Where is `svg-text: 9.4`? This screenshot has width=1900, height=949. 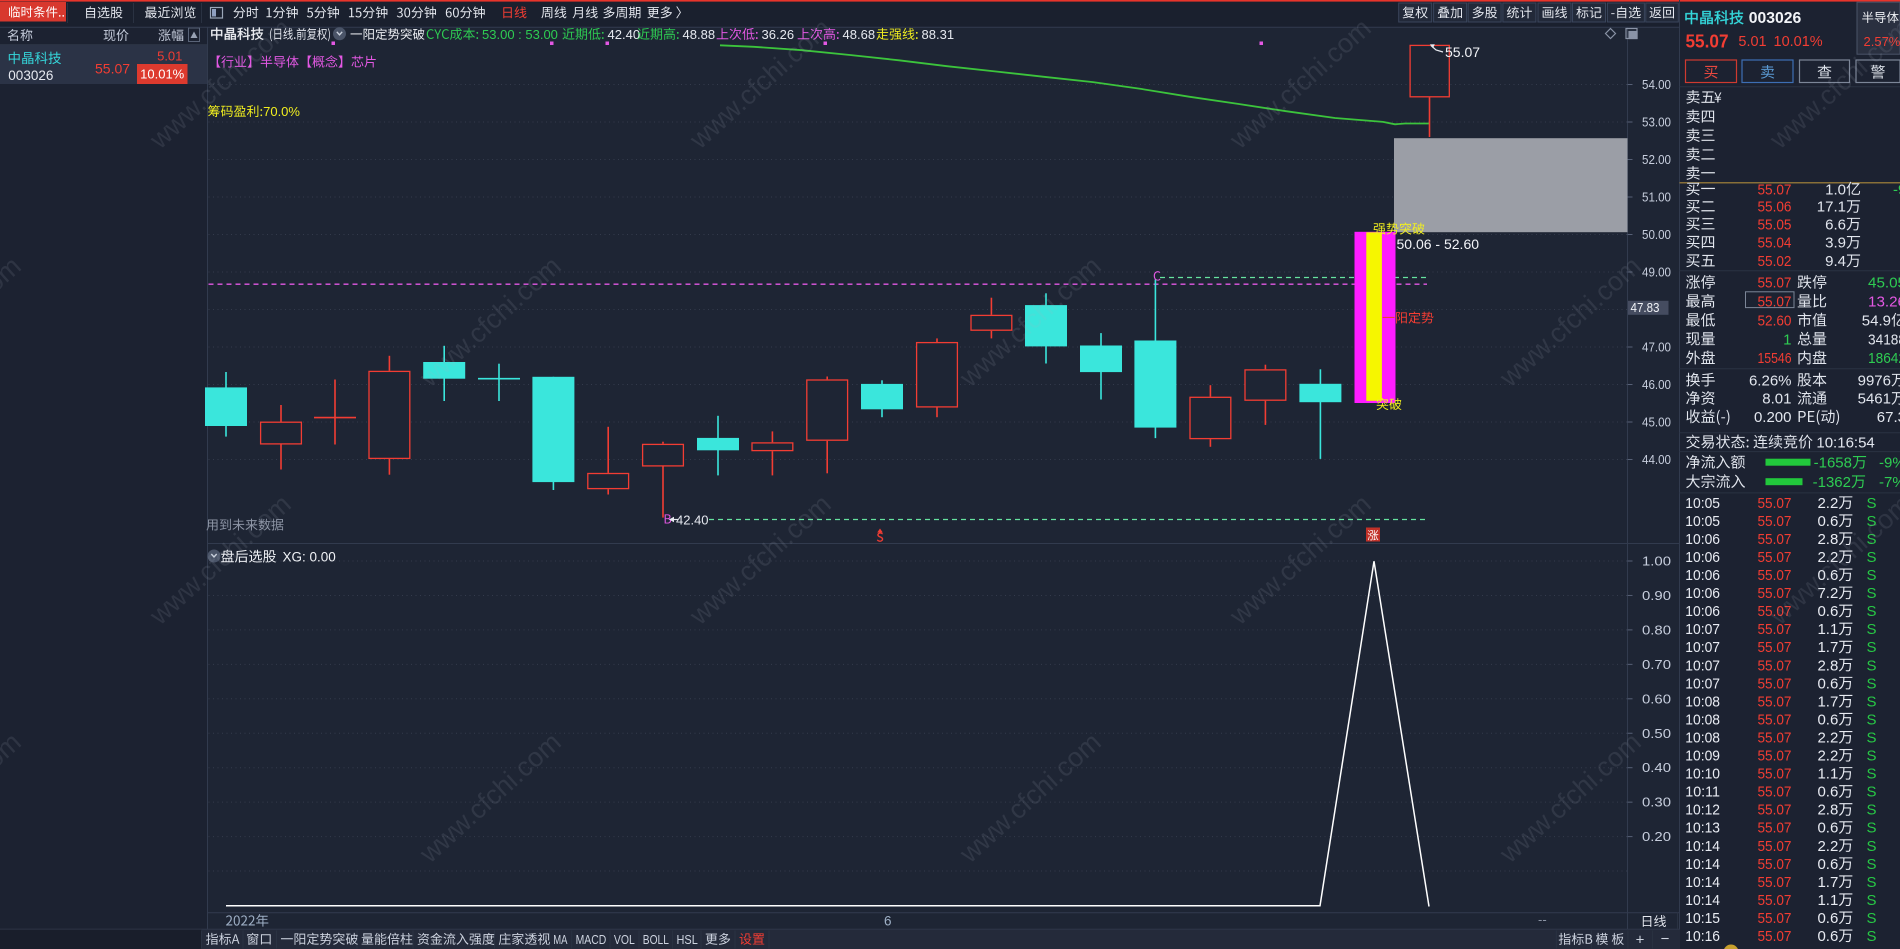
svg-text: 9.4 is located at coordinates (1835, 261).